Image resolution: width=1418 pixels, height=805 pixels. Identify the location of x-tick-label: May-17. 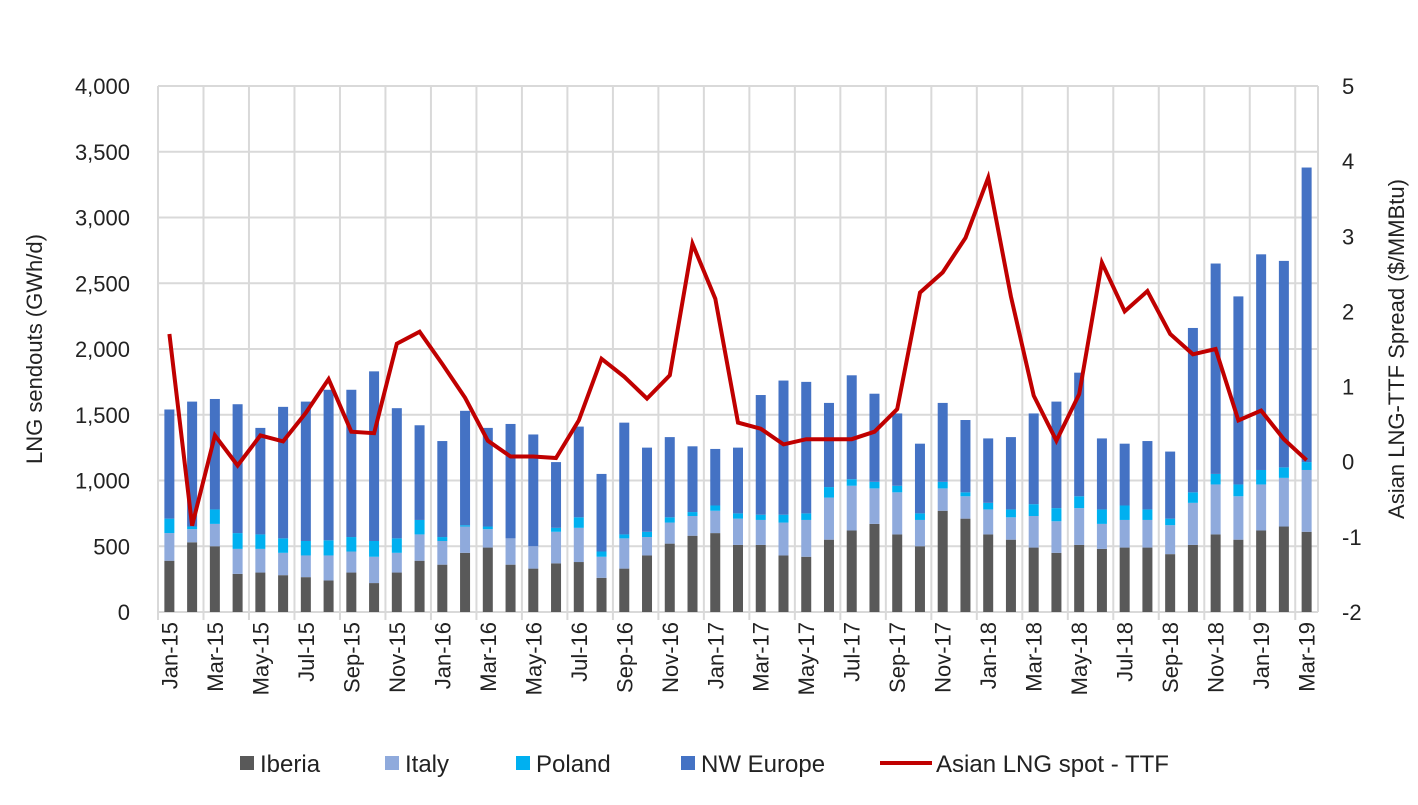
(806, 658).